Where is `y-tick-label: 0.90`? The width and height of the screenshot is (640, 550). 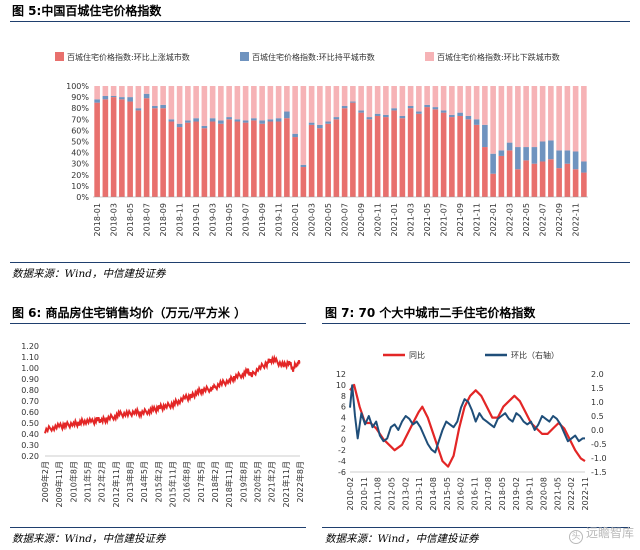
y-tick-label: 0.90 is located at coordinates (30, 379).